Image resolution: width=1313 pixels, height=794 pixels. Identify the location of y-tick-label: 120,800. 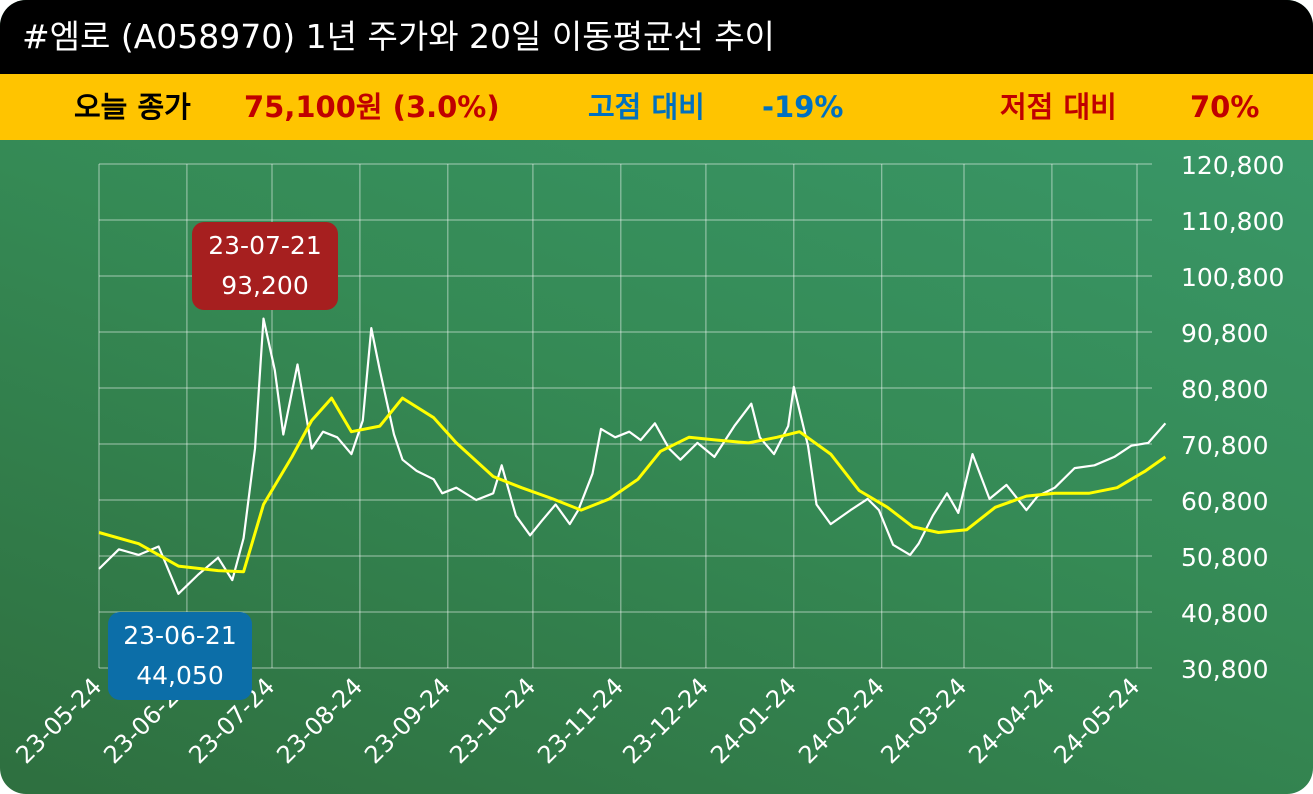
(1232, 165).